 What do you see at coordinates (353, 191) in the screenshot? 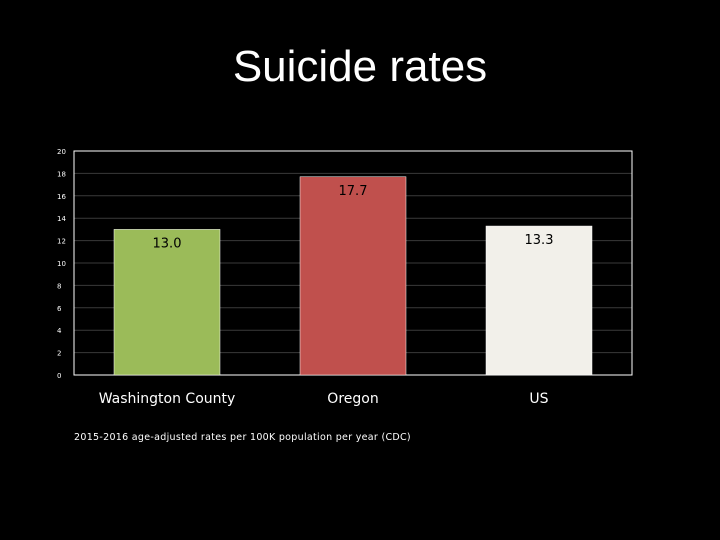
I see `data-label: 17.7` at bounding box center [353, 191].